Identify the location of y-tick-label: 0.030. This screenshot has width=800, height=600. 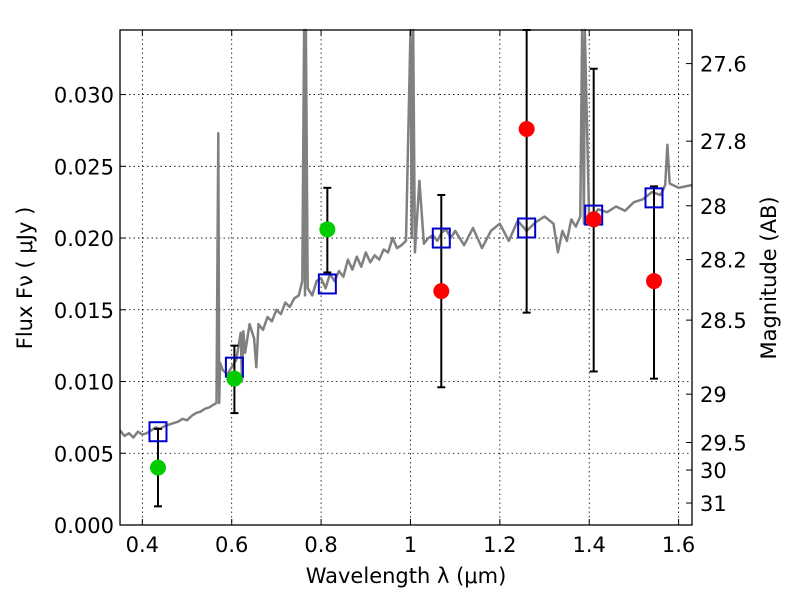
(84, 96).